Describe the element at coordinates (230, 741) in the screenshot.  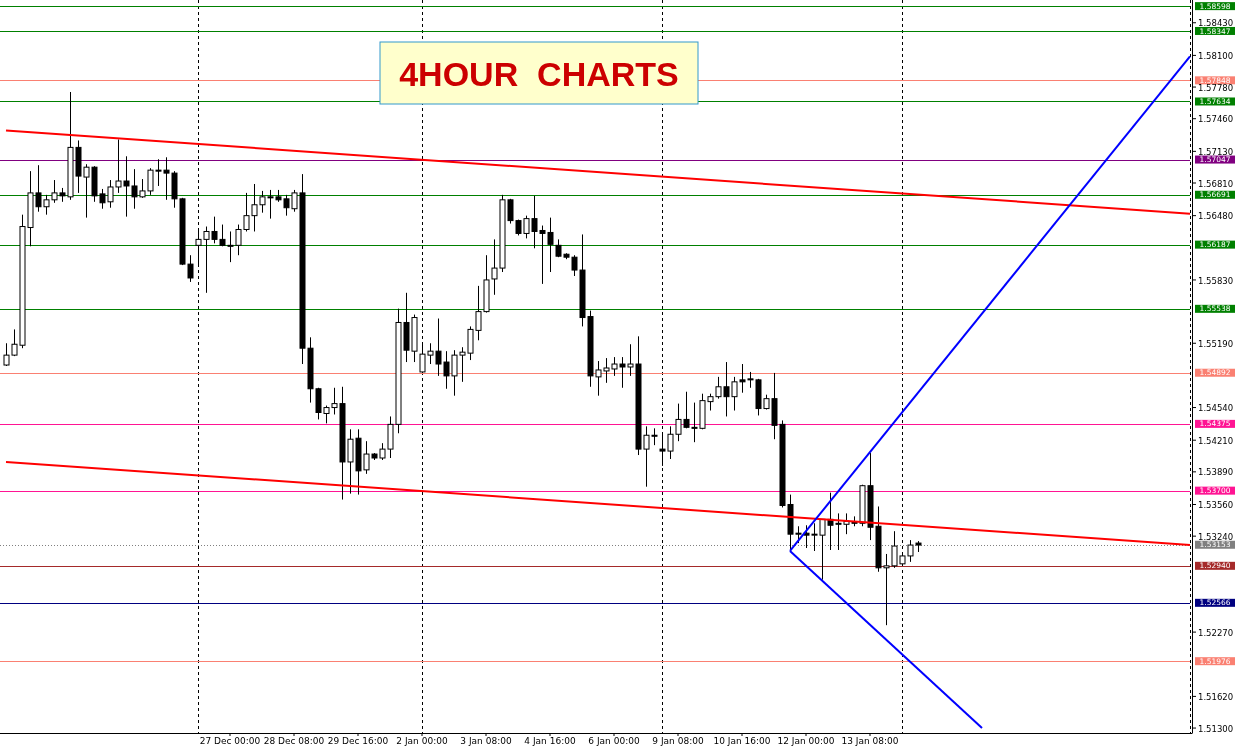
I see `x-tick-label: 27 Dec 00:00` at that location.